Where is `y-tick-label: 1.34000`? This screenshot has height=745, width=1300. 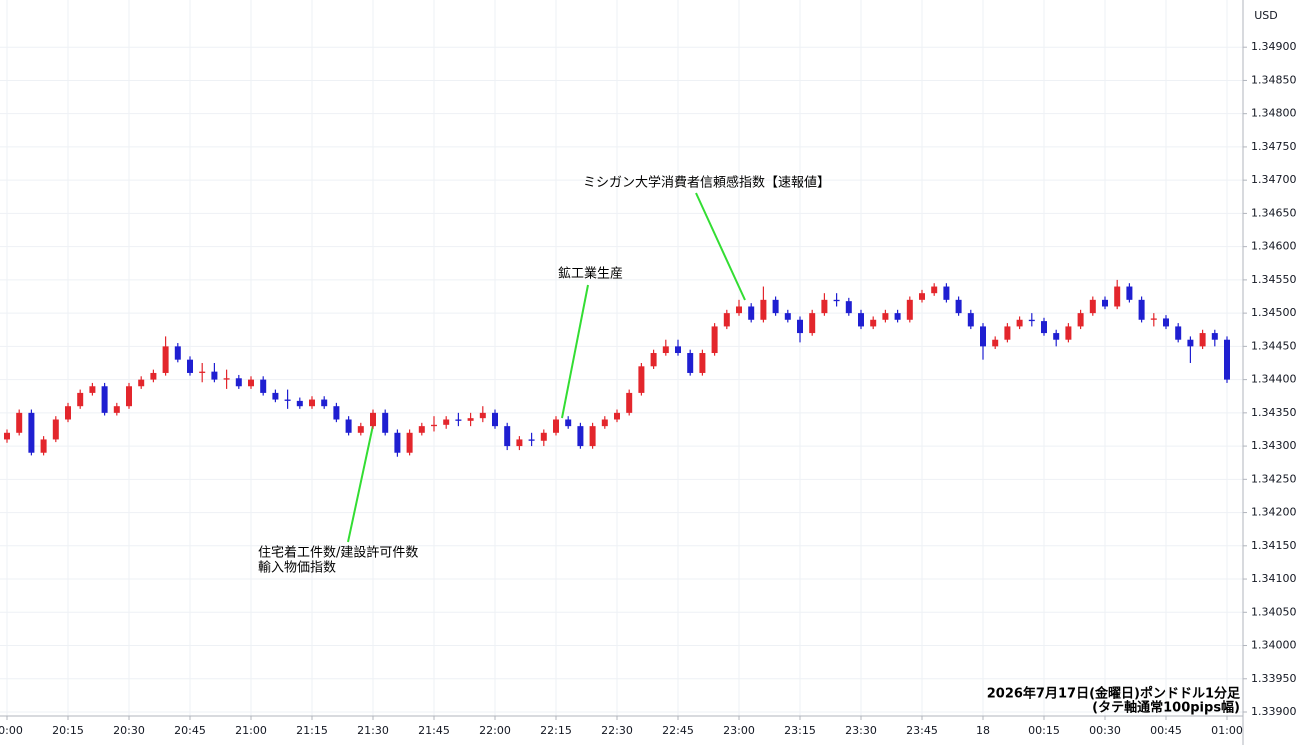 y-tick-label: 1.34000 is located at coordinates (1274, 645).